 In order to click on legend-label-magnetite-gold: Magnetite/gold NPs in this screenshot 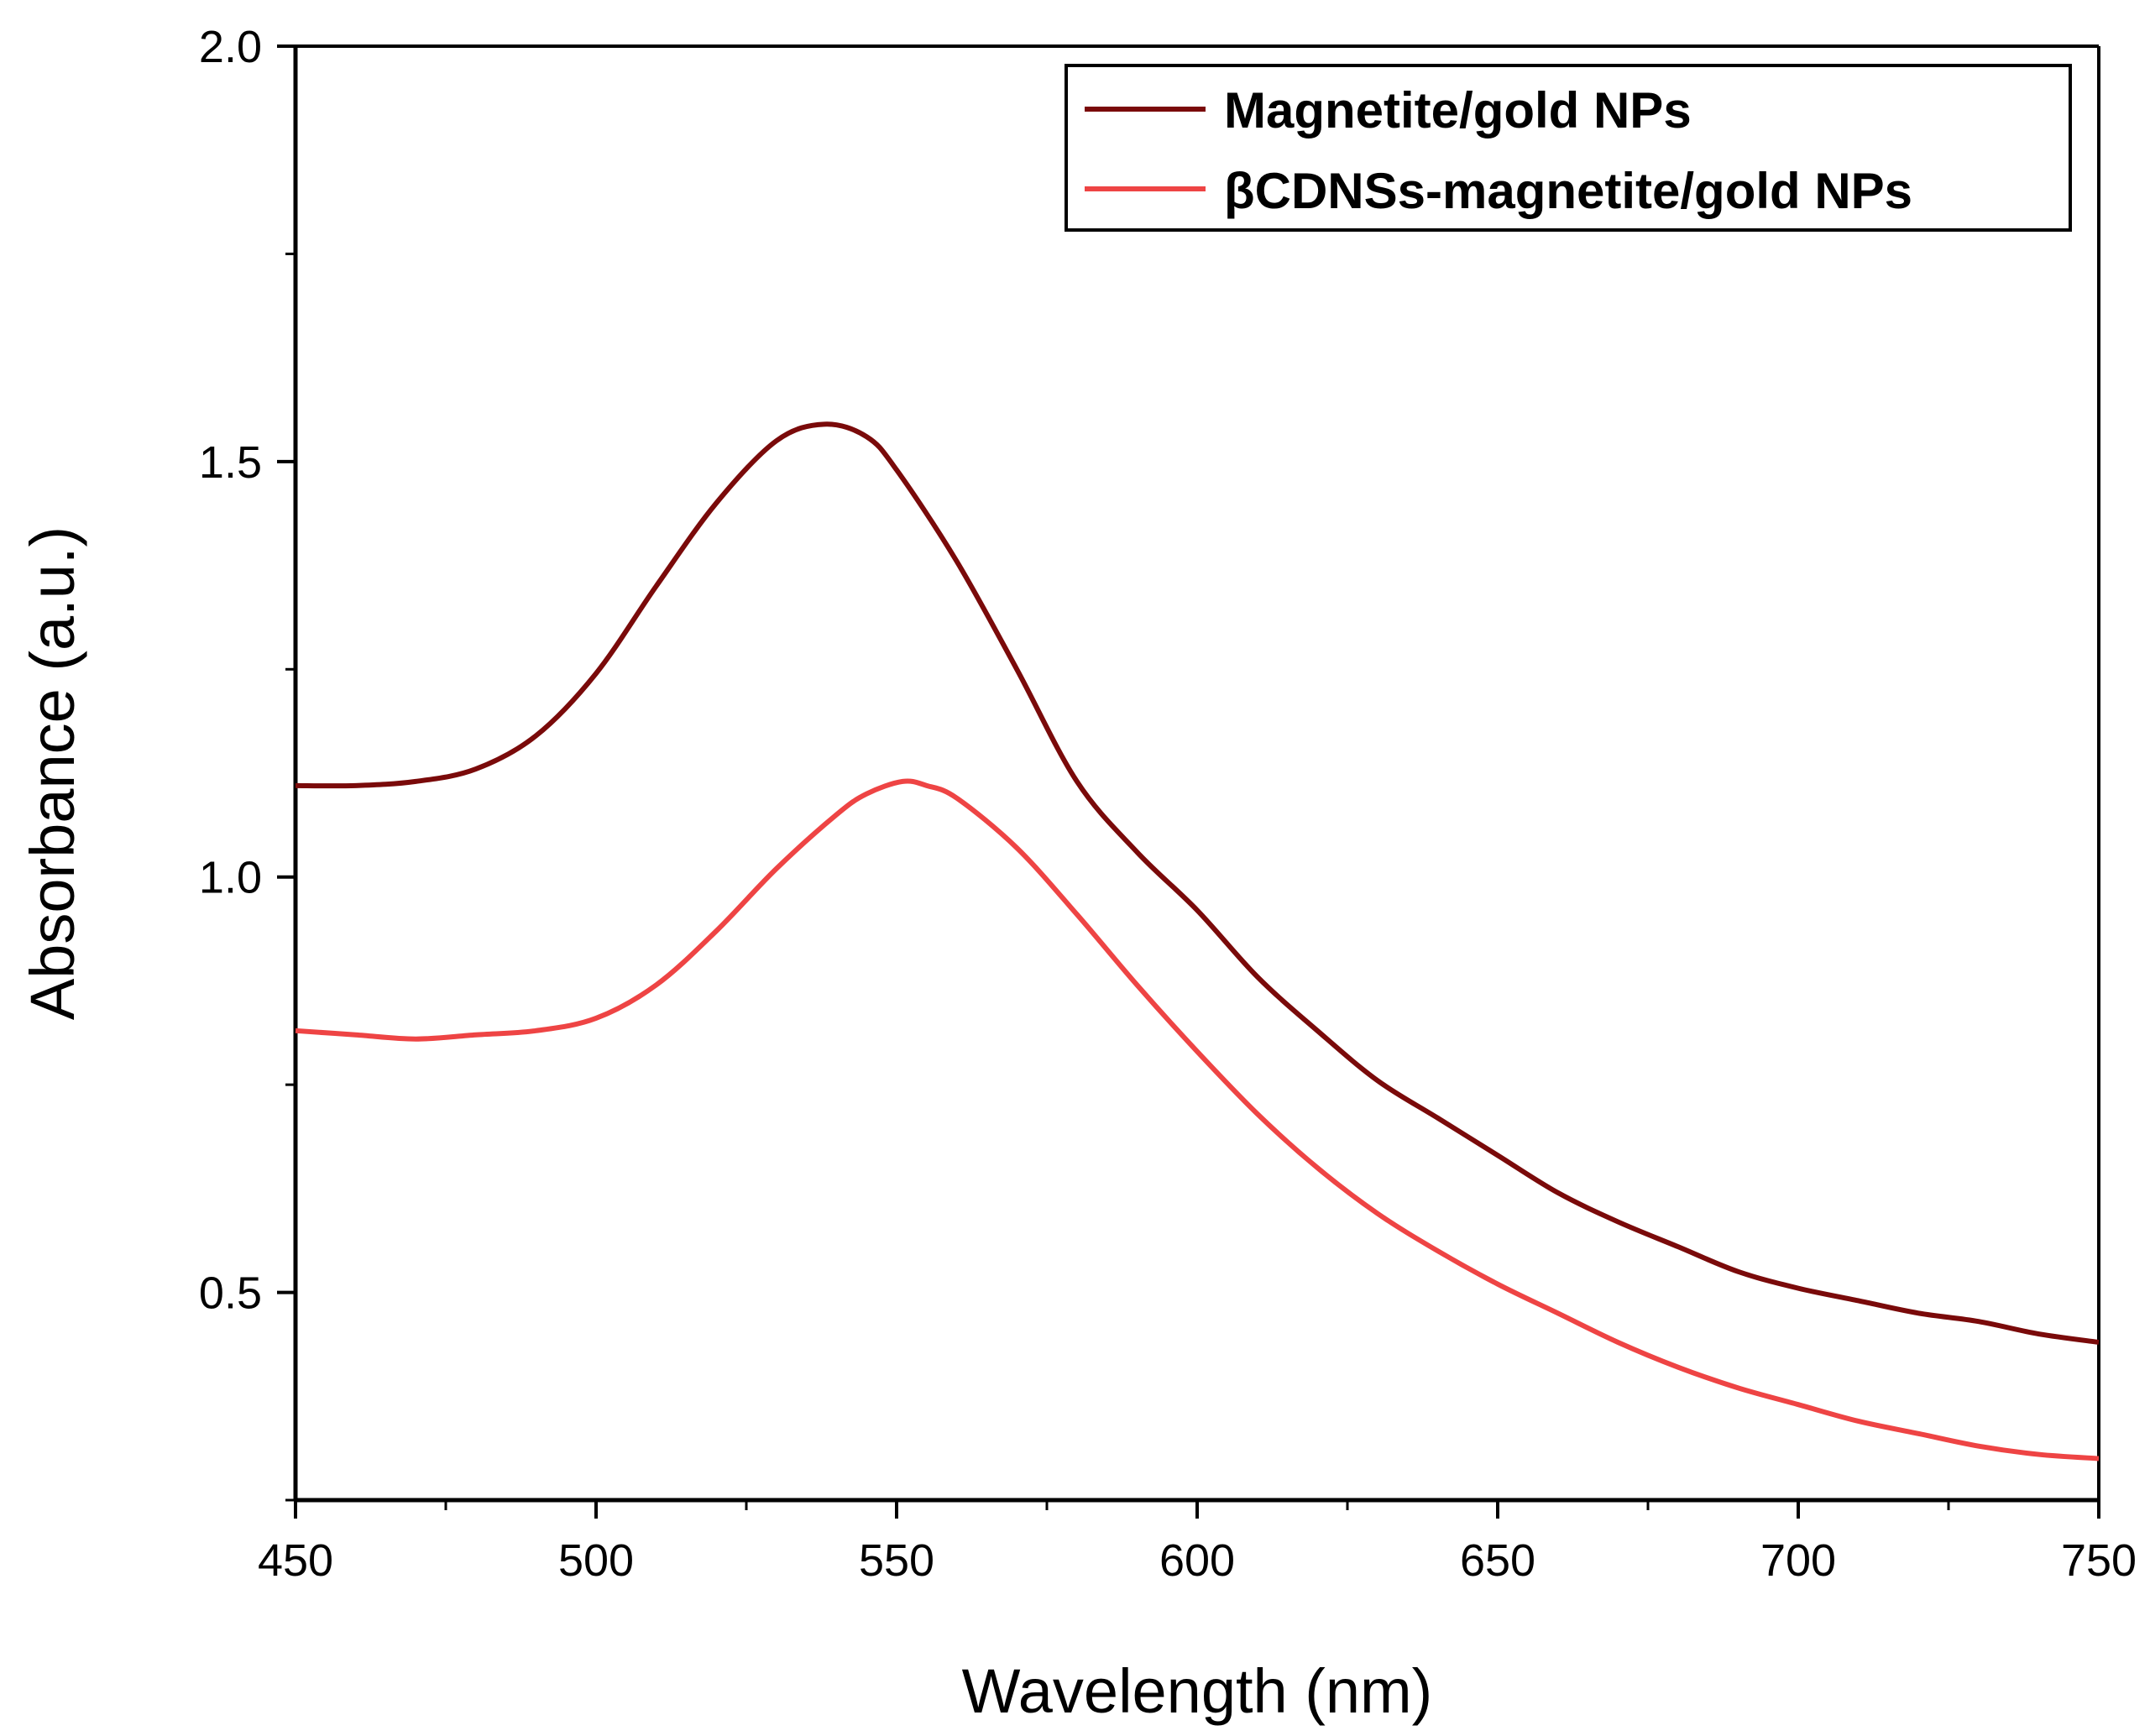, I will do `click(1458, 110)`.